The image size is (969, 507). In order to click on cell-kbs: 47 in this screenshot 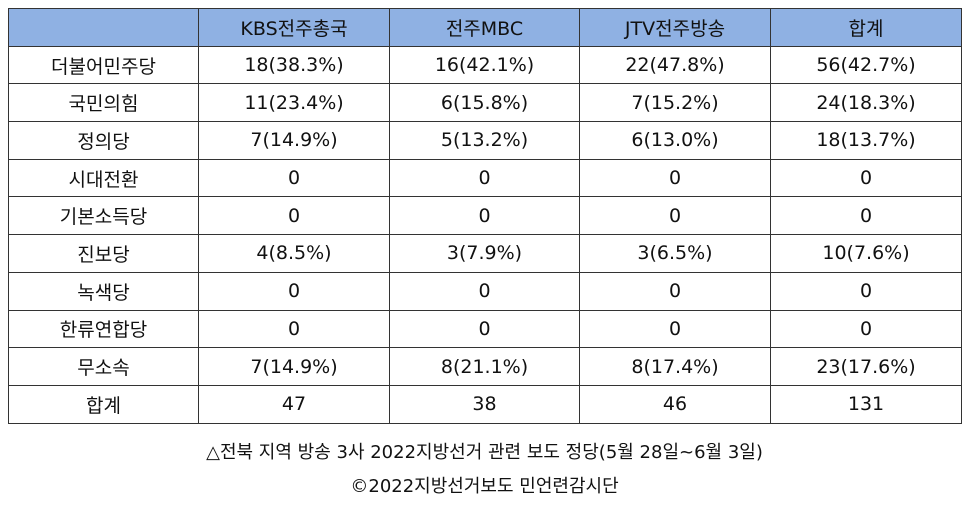, I will do `click(294, 404)`.